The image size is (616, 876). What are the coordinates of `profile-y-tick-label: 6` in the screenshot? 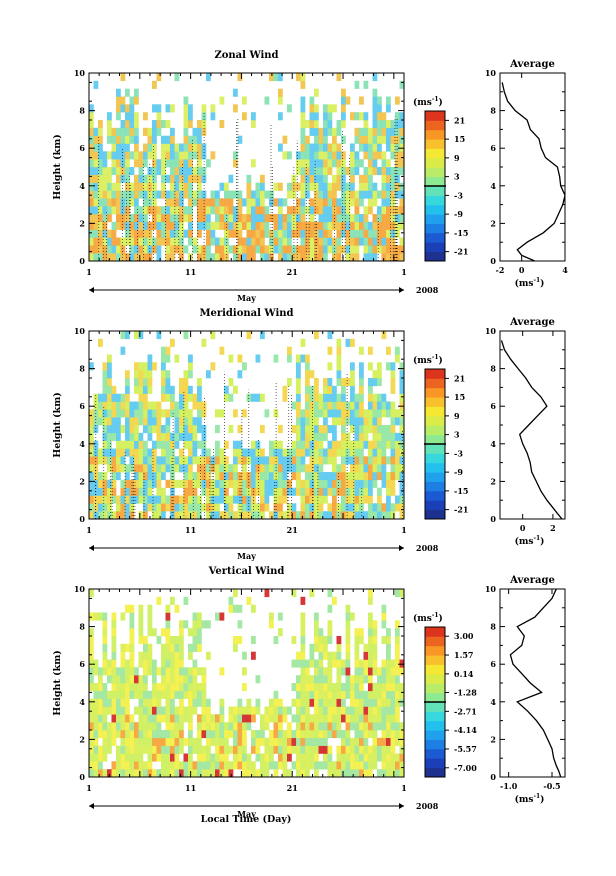 It's located at (493, 406).